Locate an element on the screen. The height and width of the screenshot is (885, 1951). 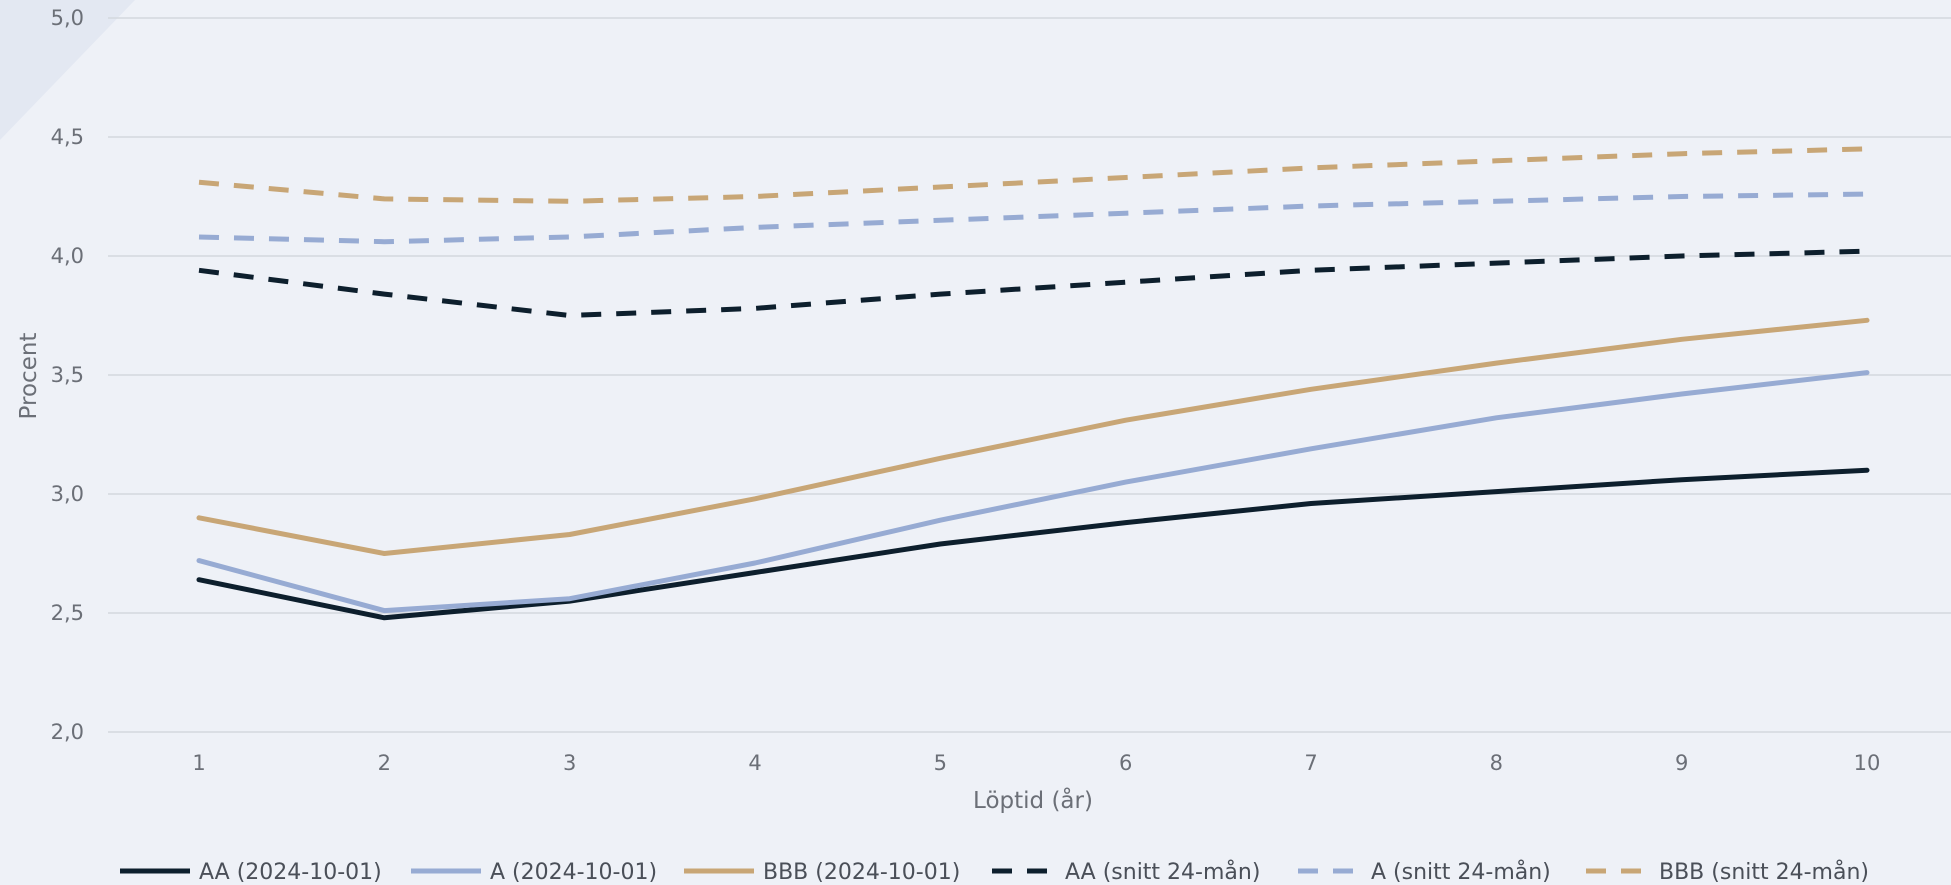
x-tick-label: 10 is located at coordinates (1867, 763).